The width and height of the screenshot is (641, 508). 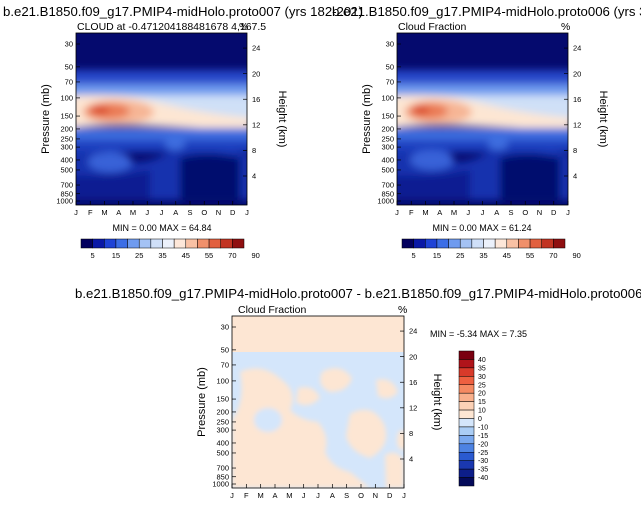 What do you see at coordinates (222, 399) in the screenshot?
I see `y-tick-label: 150` at bounding box center [222, 399].